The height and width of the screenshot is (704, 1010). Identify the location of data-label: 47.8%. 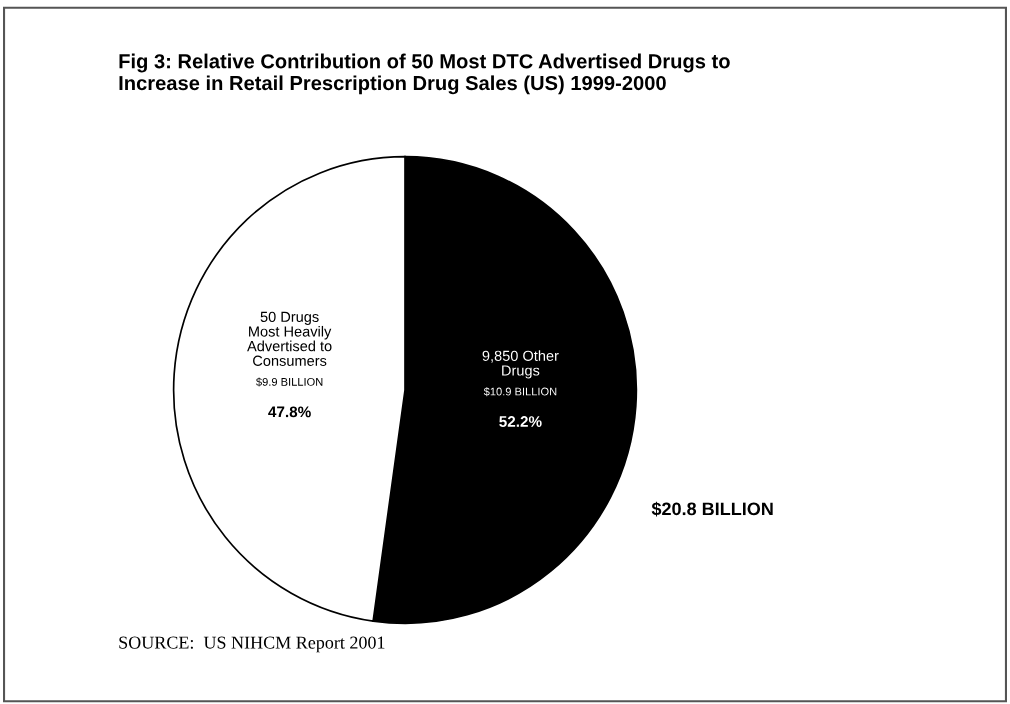
(289, 412).